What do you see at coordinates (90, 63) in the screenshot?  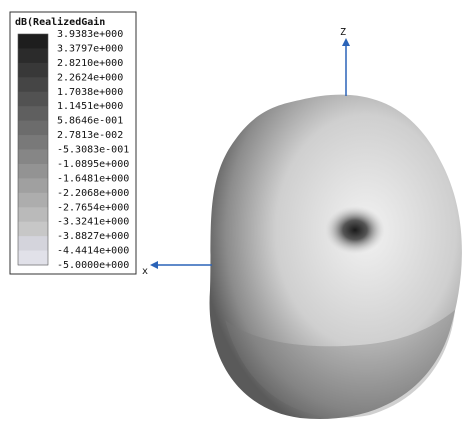 I see `legend-label: 2.8210e+000` at bounding box center [90, 63].